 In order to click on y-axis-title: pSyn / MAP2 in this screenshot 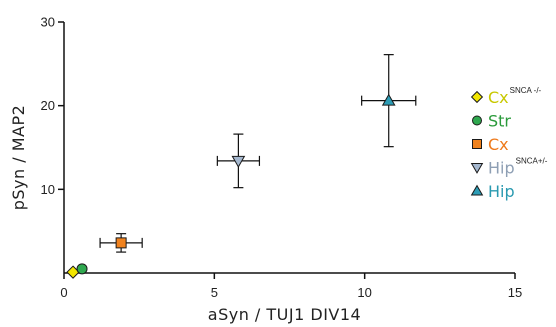, I will do `click(18, 158)`.